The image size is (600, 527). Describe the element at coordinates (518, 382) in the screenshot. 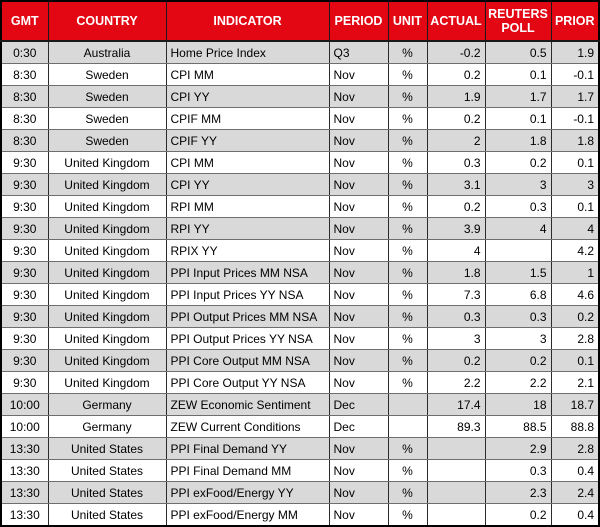

I see `cell-reuters-poll: 2.2` at that location.